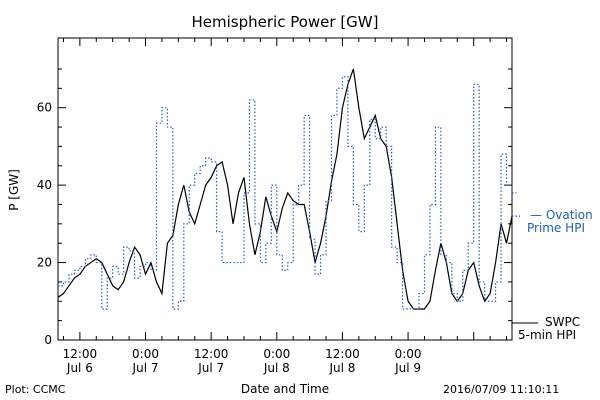  What do you see at coordinates (44, 108) in the screenshot?
I see `y-tick-label: 60` at bounding box center [44, 108].